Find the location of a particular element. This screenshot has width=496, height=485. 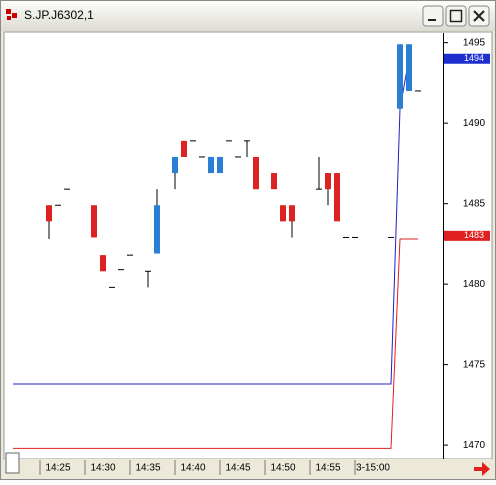

maximize-button is located at coordinates (456, 16).